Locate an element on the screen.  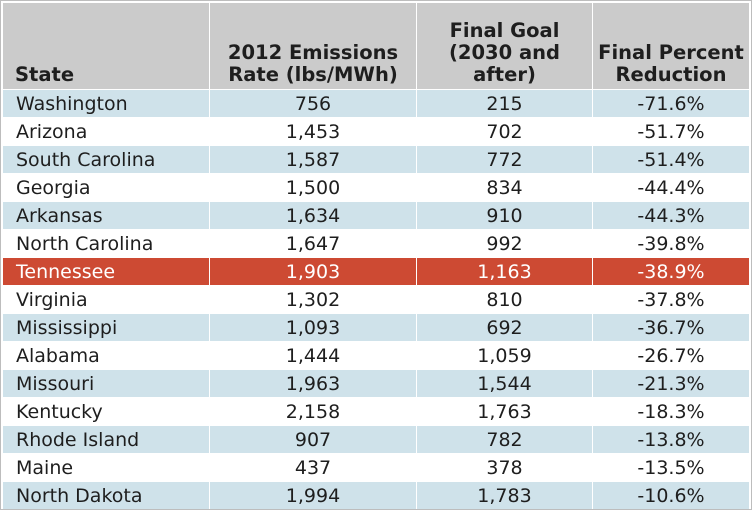
header-line: Rate (lbs/MWh) is located at coordinates (313, 74).